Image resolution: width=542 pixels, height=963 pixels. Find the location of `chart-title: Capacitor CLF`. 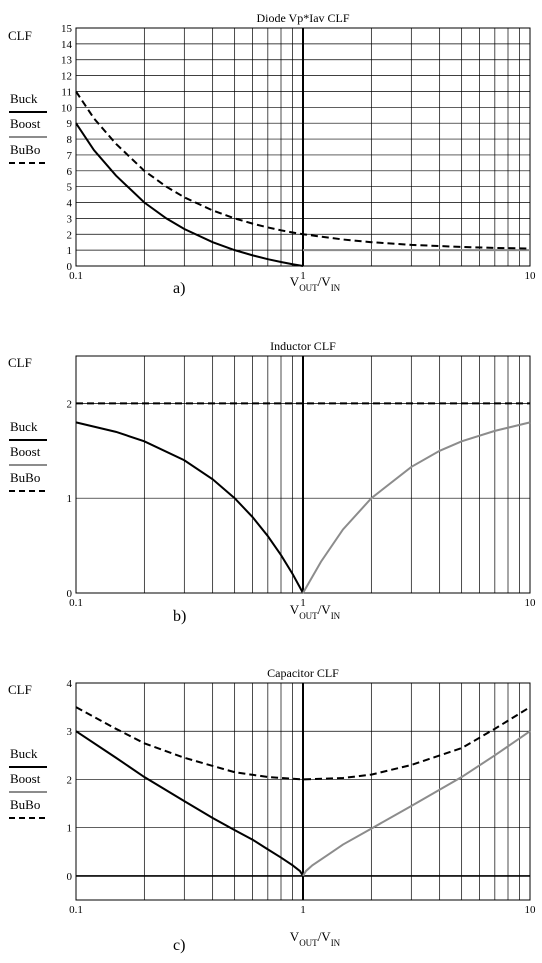

chart-title: Capacitor CLF is located at coordinates (303, 673).